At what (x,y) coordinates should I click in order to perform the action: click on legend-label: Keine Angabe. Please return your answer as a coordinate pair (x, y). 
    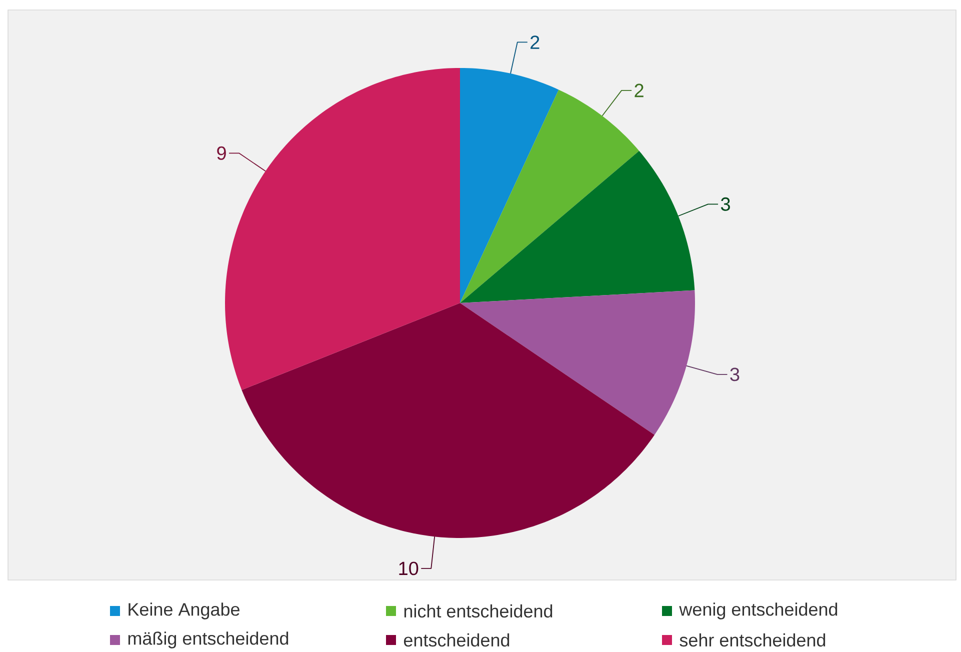
    Looking at the image, I should click on (184, 611).